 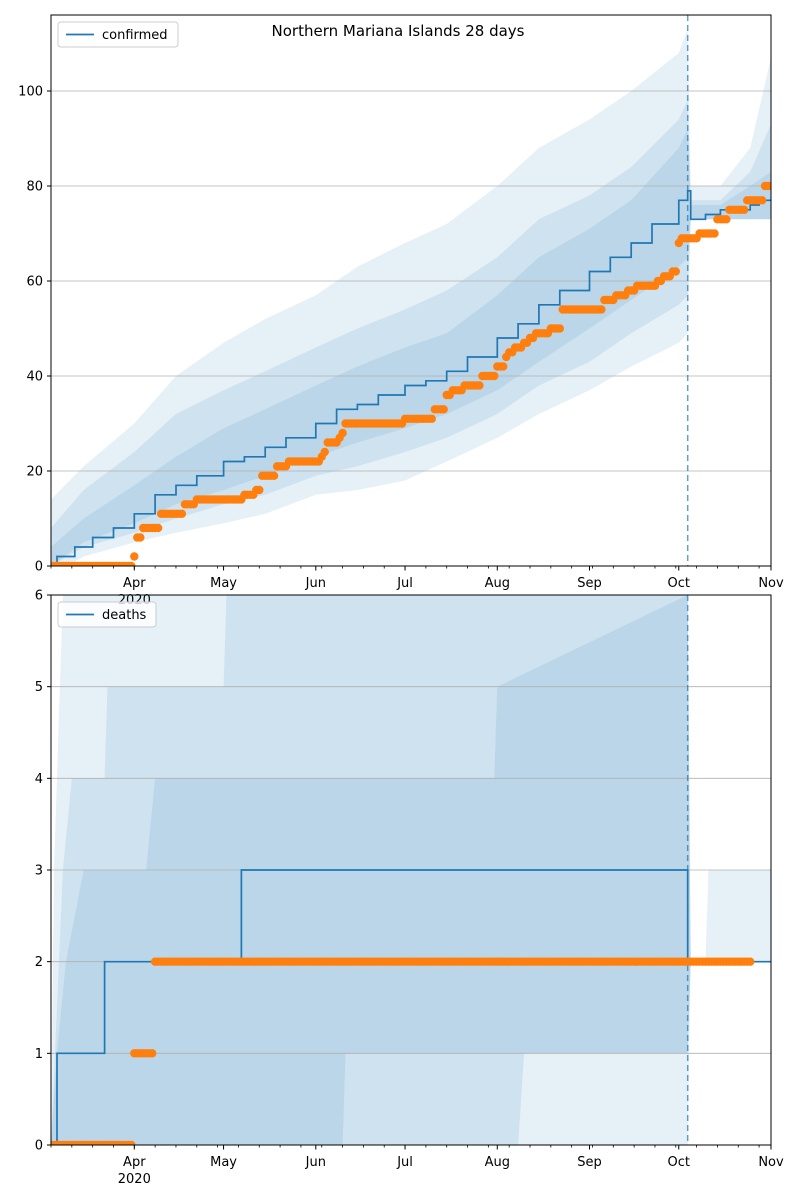 I want to click on chart-title: Northern Mariana Islands 28 days, so click(x=398, y=31).